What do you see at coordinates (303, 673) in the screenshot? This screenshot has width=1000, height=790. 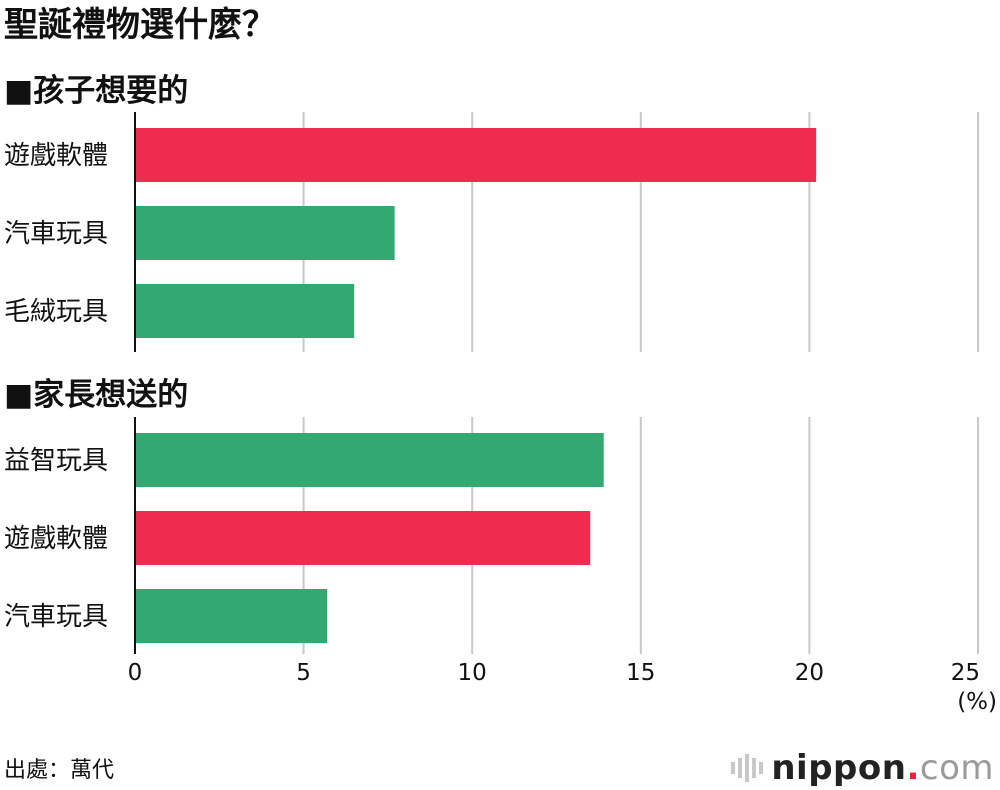 I see `tick-label-1: 5` at bounding box center [303, 673].